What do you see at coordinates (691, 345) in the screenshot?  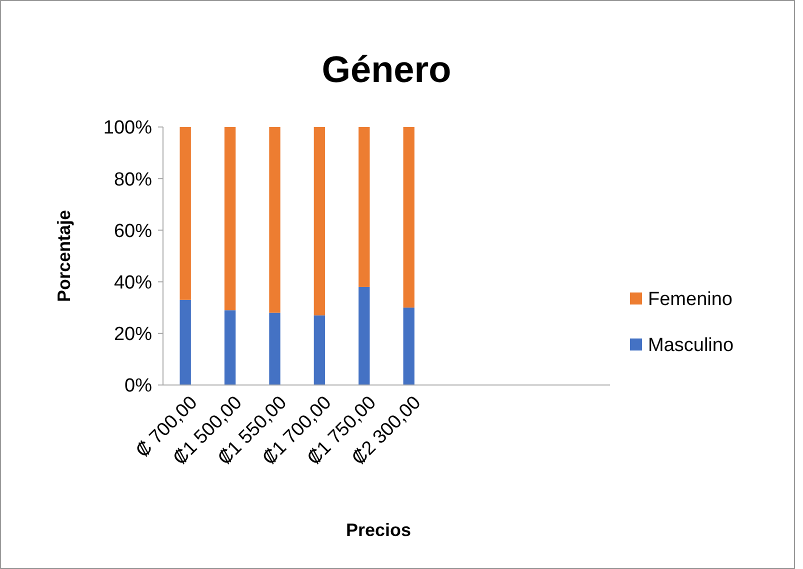 I see `legend-label: Masculino` at bounding box center [691, 345].